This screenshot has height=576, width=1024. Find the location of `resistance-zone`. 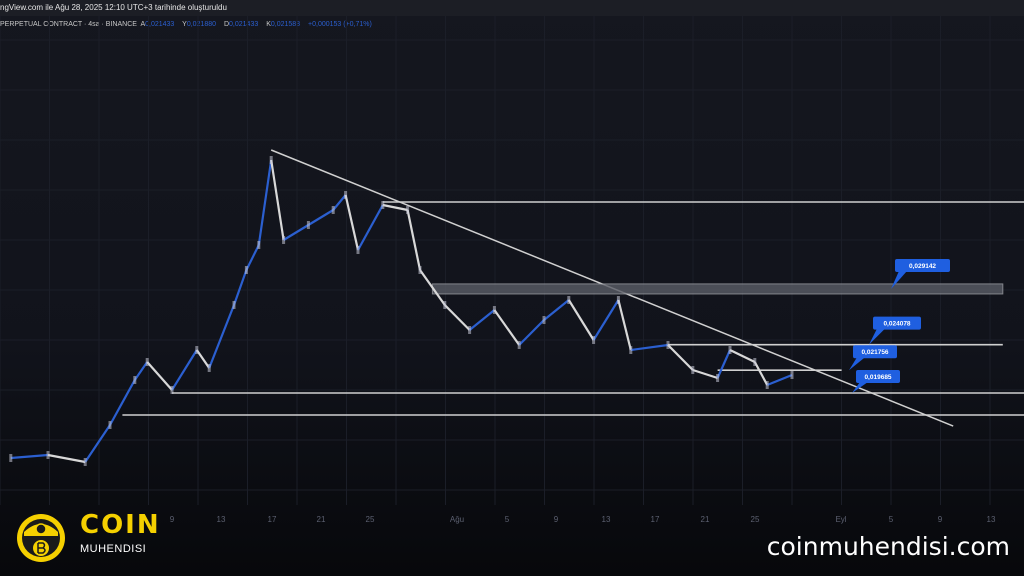

resistance-zone is located at coordinates (717, 289).